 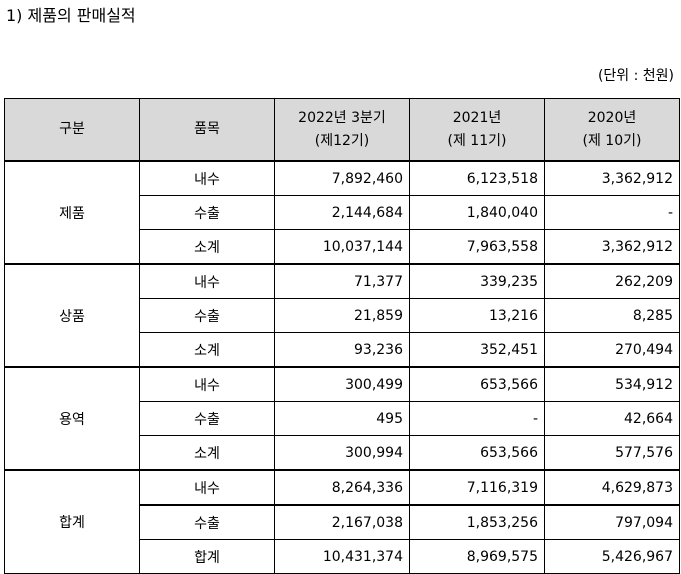 What do you see at coordinates (477, 350) in the screenshot?
I see `value-2021: 352,451` at bounding box center [477, 350].